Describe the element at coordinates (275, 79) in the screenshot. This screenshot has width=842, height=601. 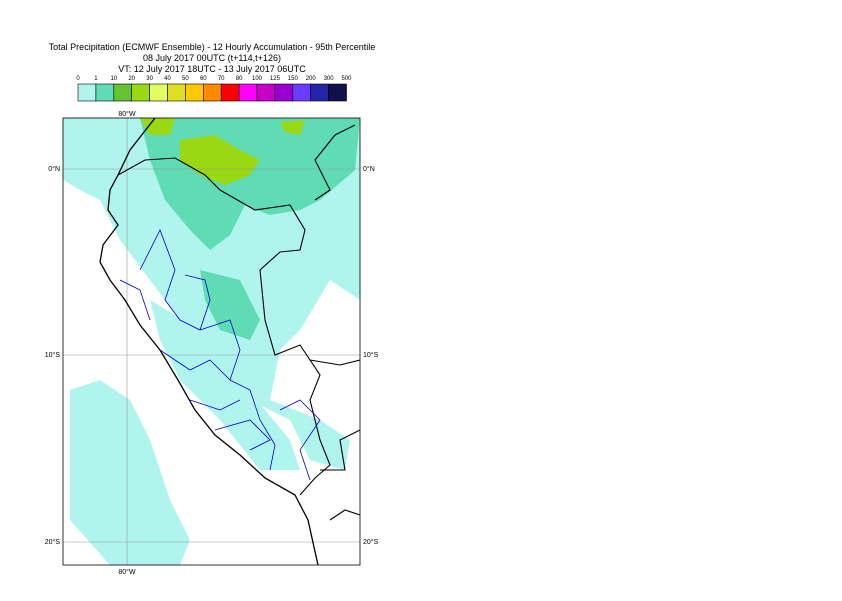
I see `legend-label: 125` at that location.